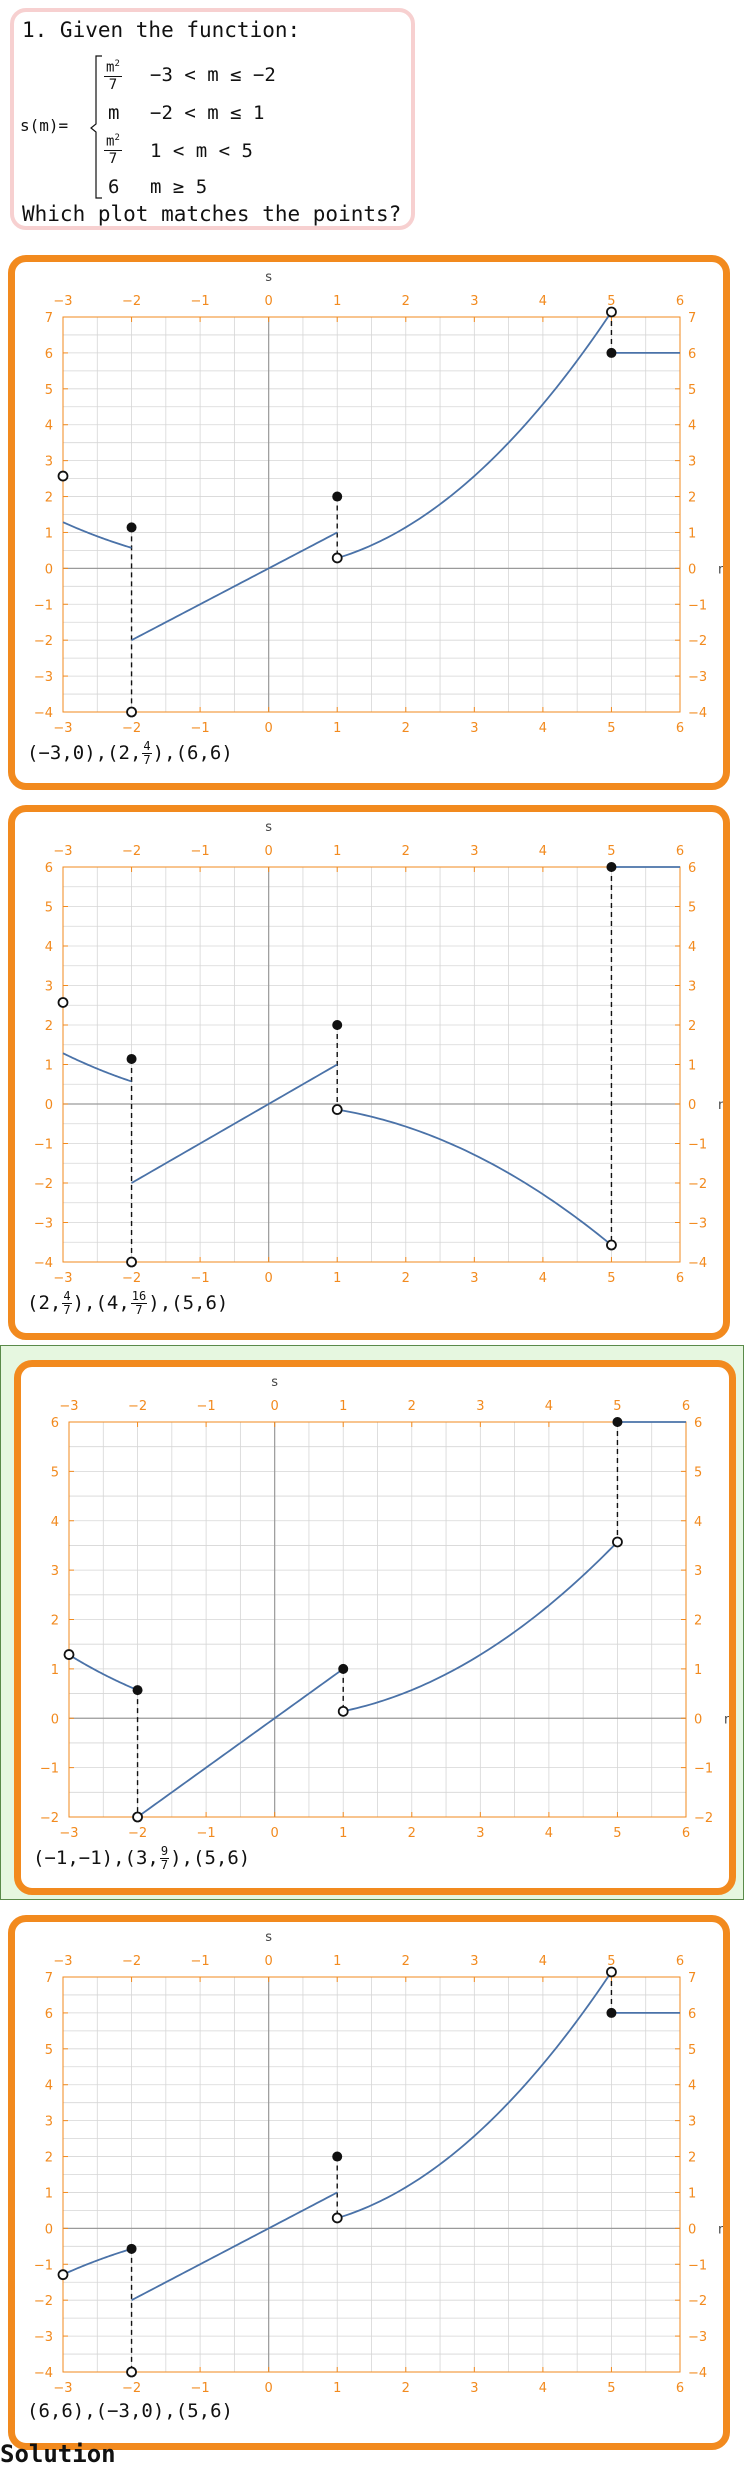  Describe the element at coordinates (127, 1303) in the screenshot. I see `option-2-points: (2, 4 7),(4, 16 7),(5,6)` at that location.